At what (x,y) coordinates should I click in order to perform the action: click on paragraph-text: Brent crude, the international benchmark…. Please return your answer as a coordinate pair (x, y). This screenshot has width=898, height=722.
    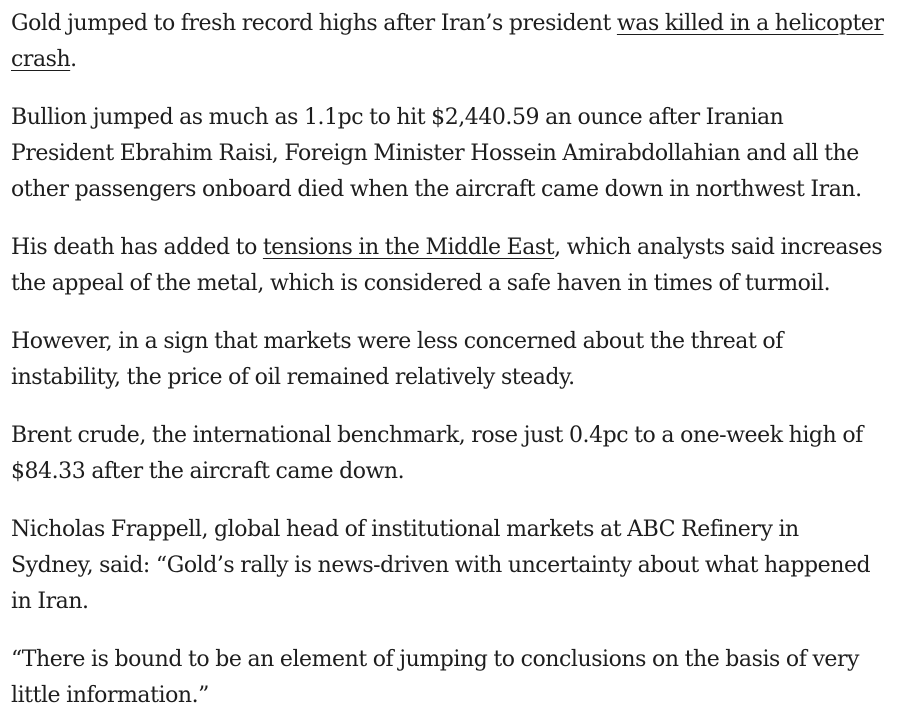
    Looking at the image, I should click on (437, 453).